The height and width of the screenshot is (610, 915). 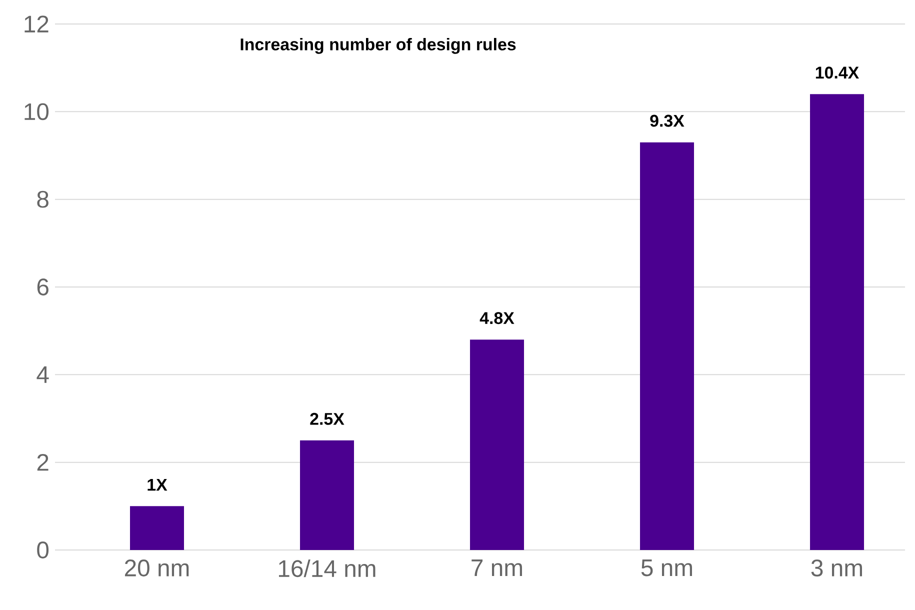 I want to click on y-tick-label: 4, so click(x=42, y=374).